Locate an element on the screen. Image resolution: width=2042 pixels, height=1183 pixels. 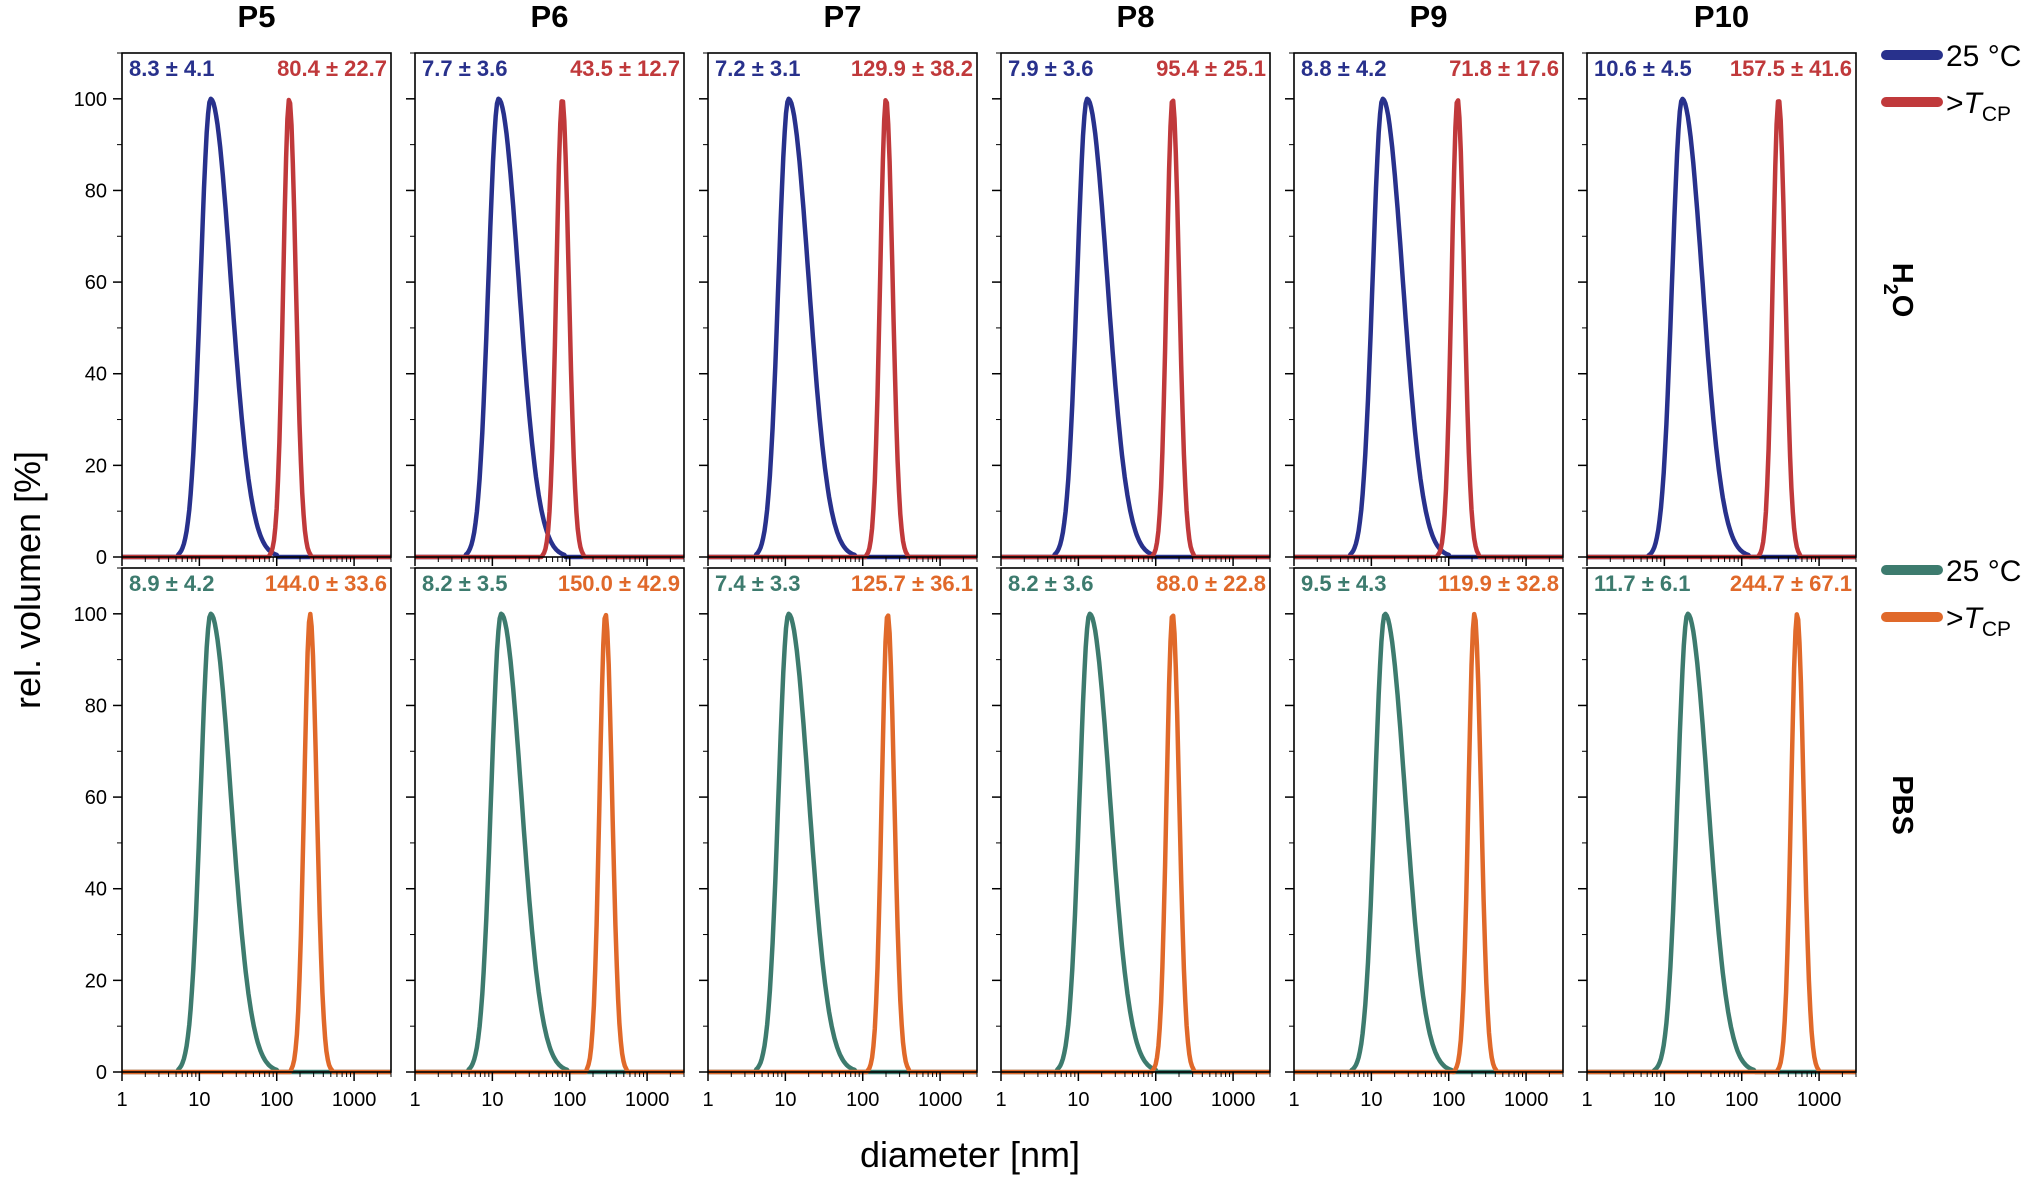
y-axis-title: rel. volumen [%] is located at coordinates (27, 580).